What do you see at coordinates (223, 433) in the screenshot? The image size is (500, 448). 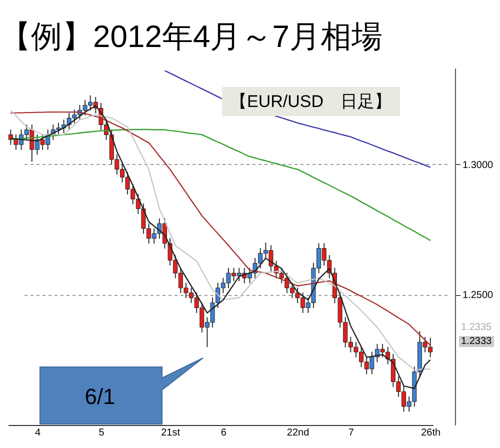 I see `x-tick-label: 6` at bounding box center [223, 433].